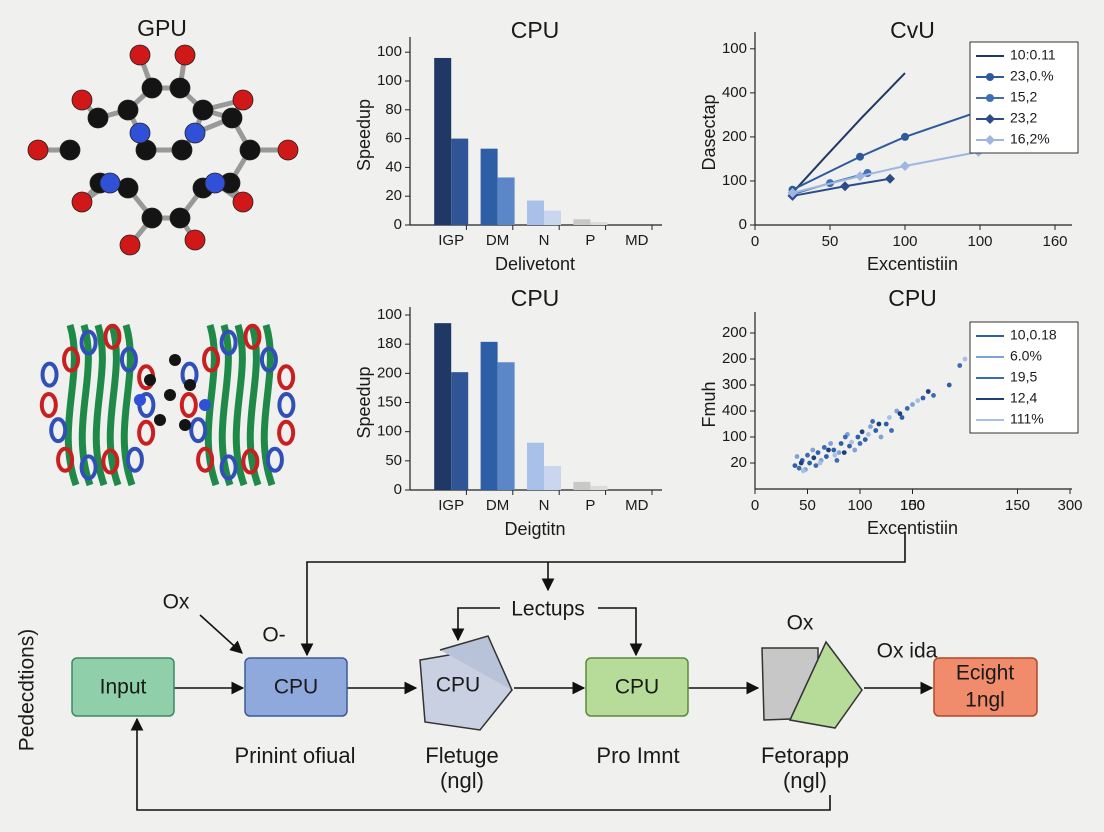  What do you see at coordinates (709, 132) in the screenshot?
I see `y-axis-label: Dasectap` at bounding box center [709, 132].